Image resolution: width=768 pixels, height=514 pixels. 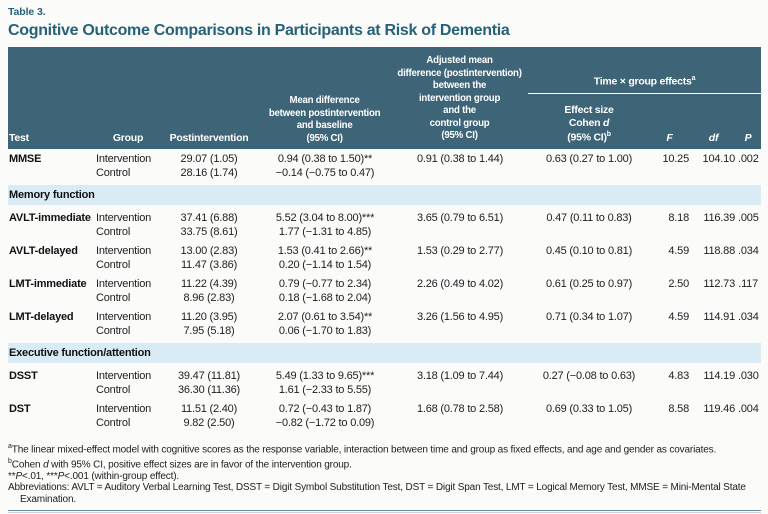 I want to click on adjusted-diff-cell: 2.26 (0.49 to 4.02), so click(x=460, y=284).